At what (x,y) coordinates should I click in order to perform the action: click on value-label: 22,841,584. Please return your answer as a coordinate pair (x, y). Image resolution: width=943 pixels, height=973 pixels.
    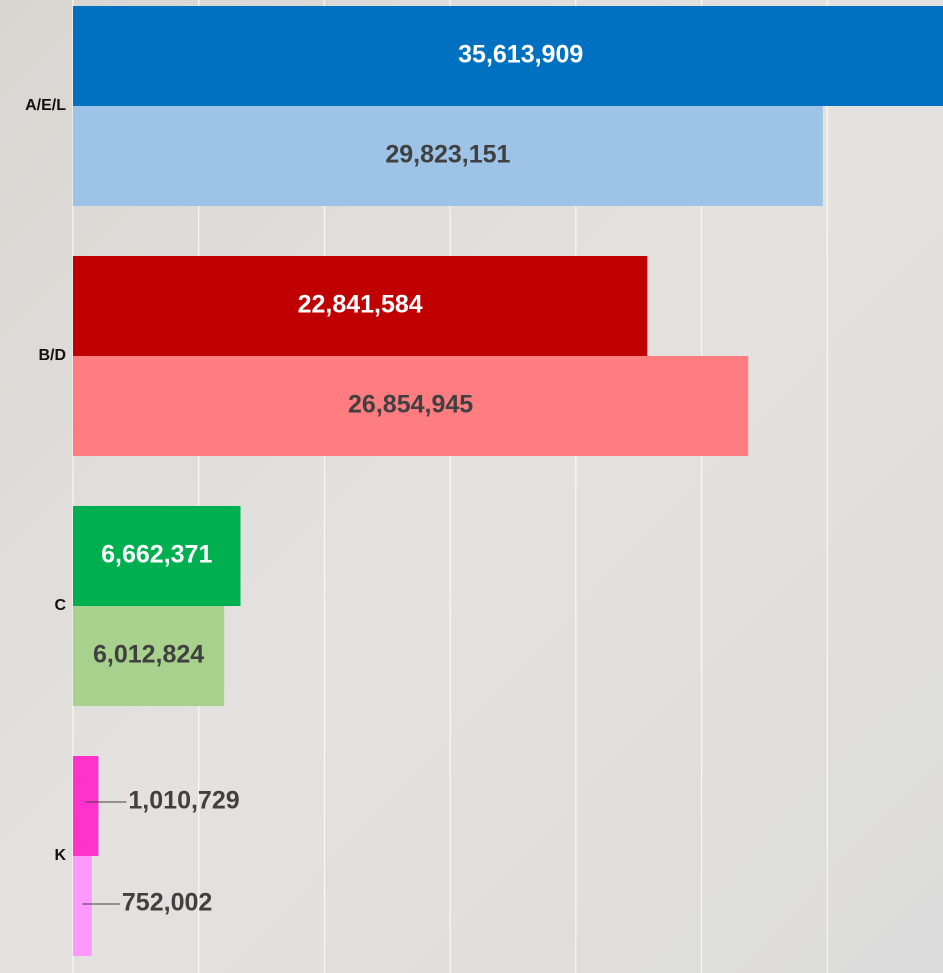
    Looking at the image, I should click on (360, 305).